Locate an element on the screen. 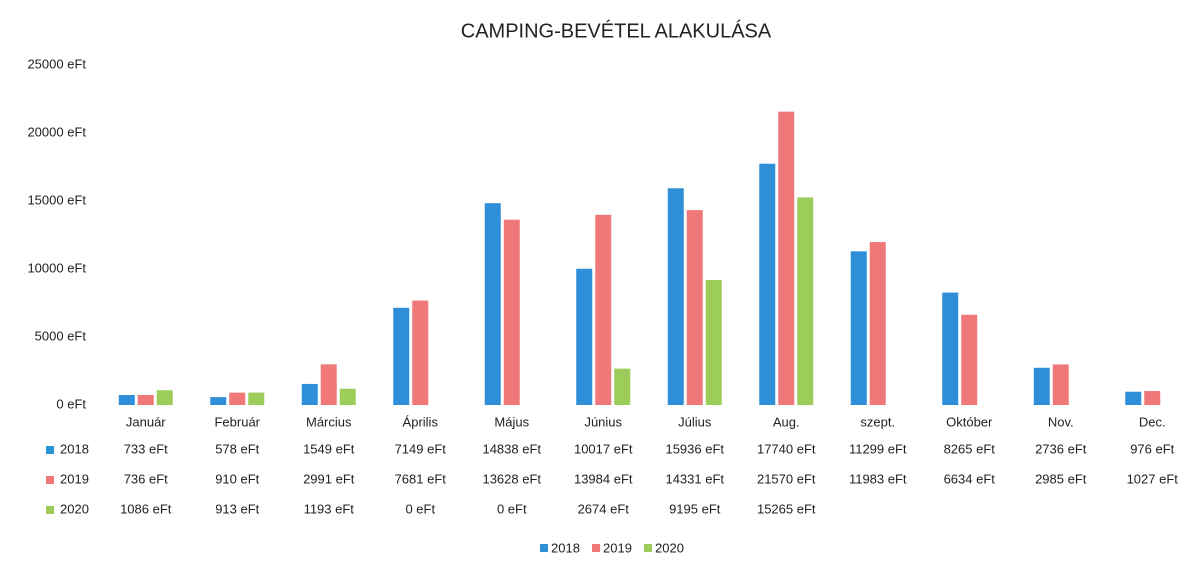 The height and width of the screenshot is (563, 1200). table-cell: 15265 eFt is located at coordinates (786, 508).